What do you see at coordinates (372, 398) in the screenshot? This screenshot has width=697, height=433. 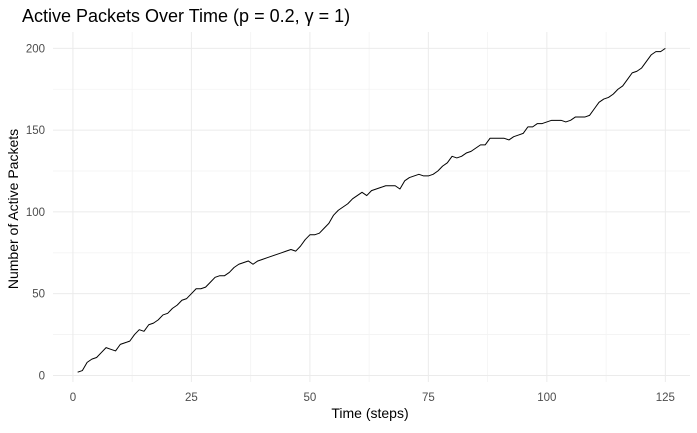 I see `x-axis-ticks: 0 25 50 75 100 125` at bounding box center [372, 398].